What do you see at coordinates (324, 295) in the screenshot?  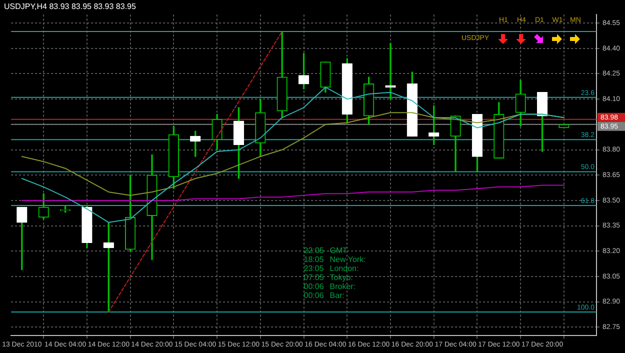 I see `annotation: 00:06 Bar:` at bounding box center [324, 295].